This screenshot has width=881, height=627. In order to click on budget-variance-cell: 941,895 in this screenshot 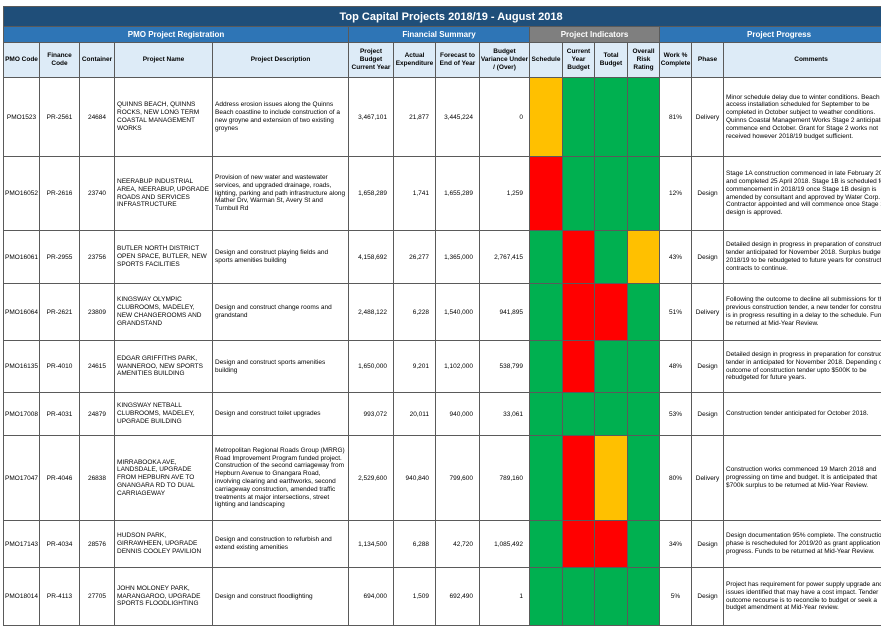, I will do `click(504, 312)`.